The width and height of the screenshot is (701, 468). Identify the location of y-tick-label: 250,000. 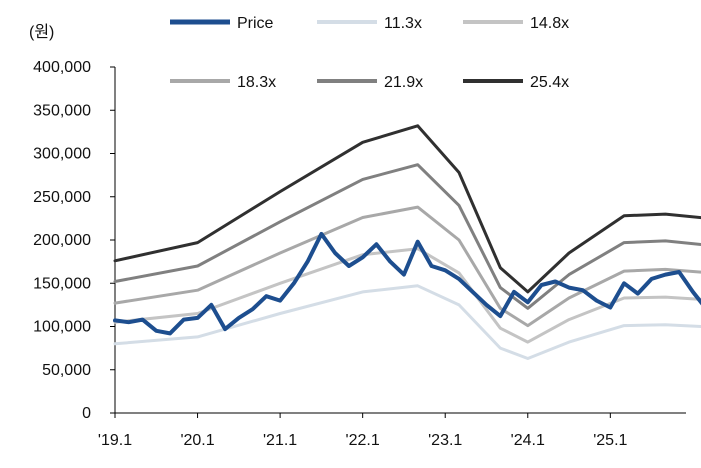
(62, 197).